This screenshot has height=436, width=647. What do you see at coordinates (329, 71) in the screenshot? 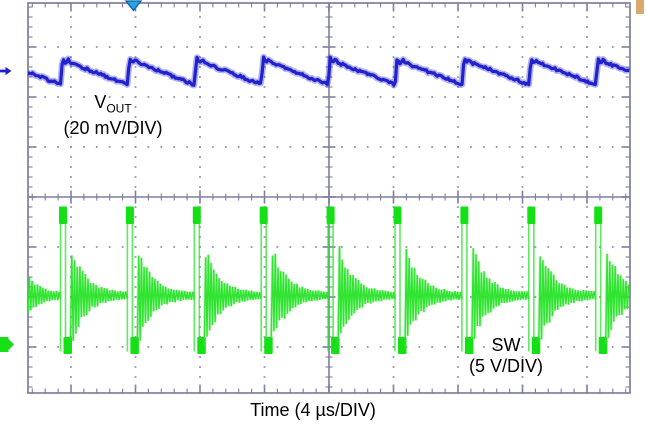
I see `vout-trace` at bounding box center [329, 71].